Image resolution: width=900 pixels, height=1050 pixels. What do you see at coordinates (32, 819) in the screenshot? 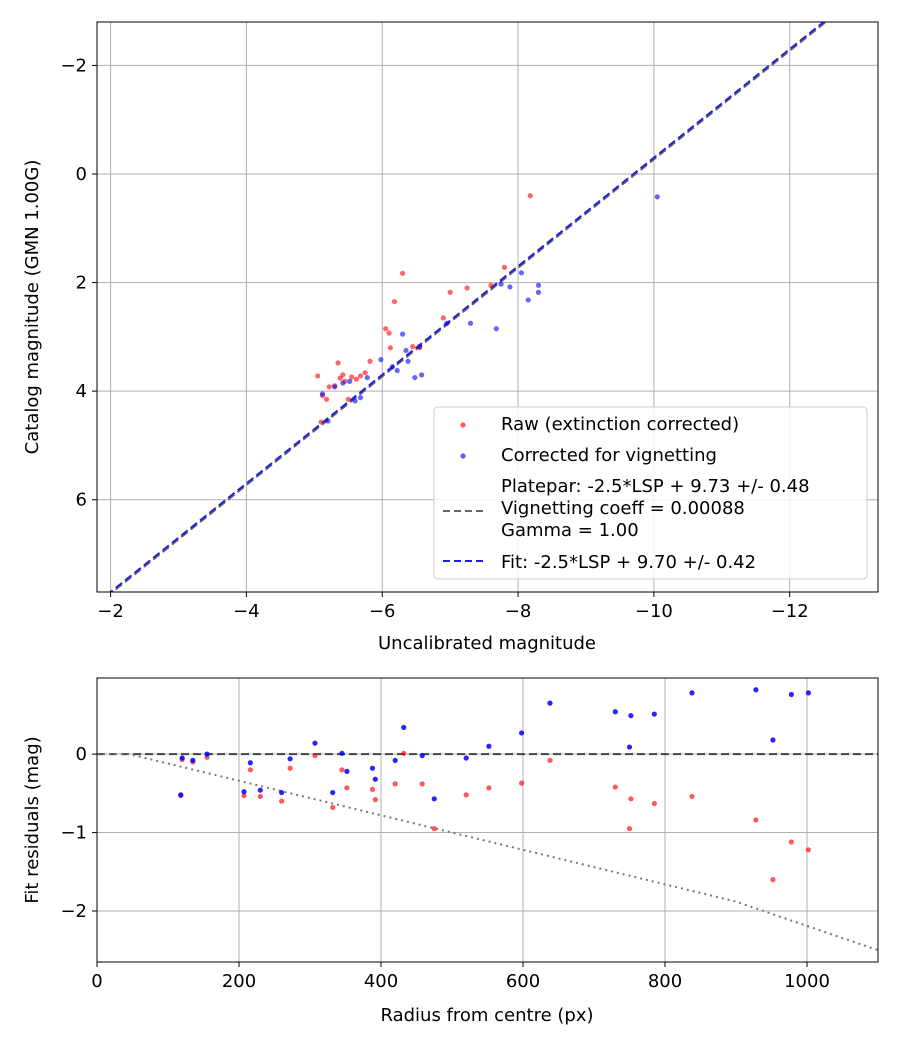
I see `bottom-y-axis-label: Fit residuals (mag)` at bounding box center [32, 819].